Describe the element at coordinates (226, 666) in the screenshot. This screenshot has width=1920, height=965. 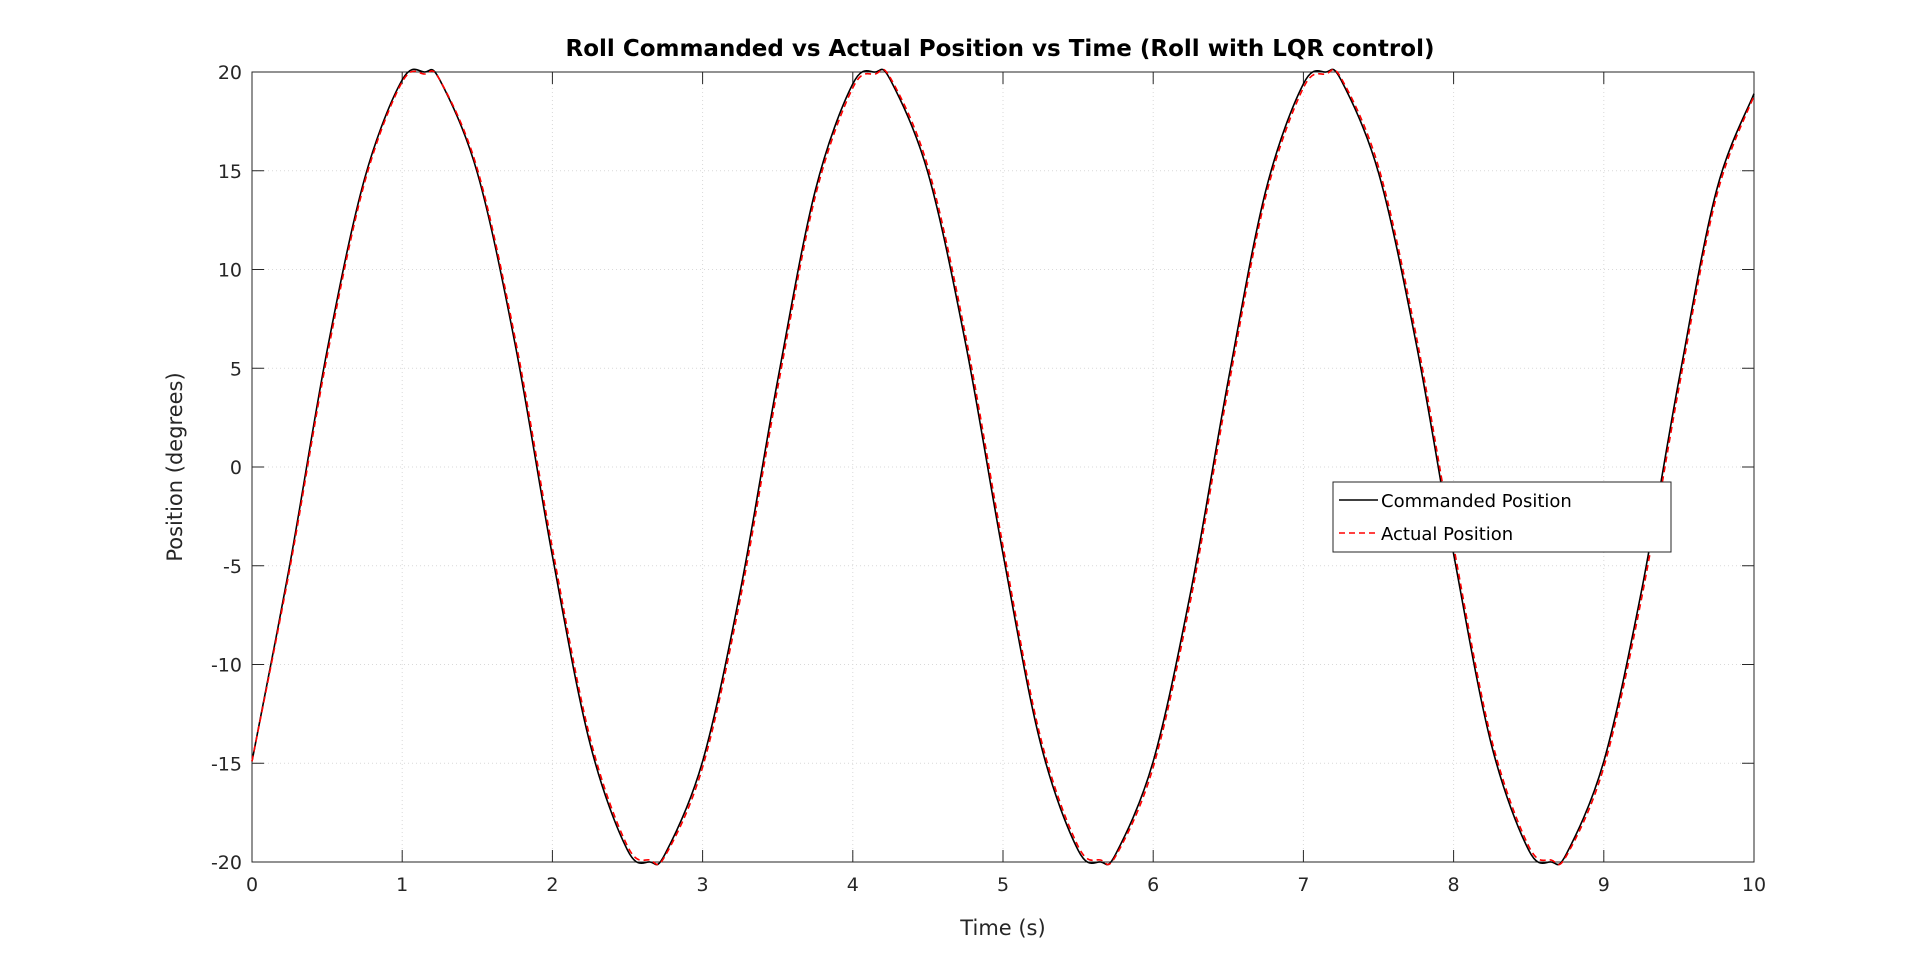
I see `y-tick-label: -10` at that location.